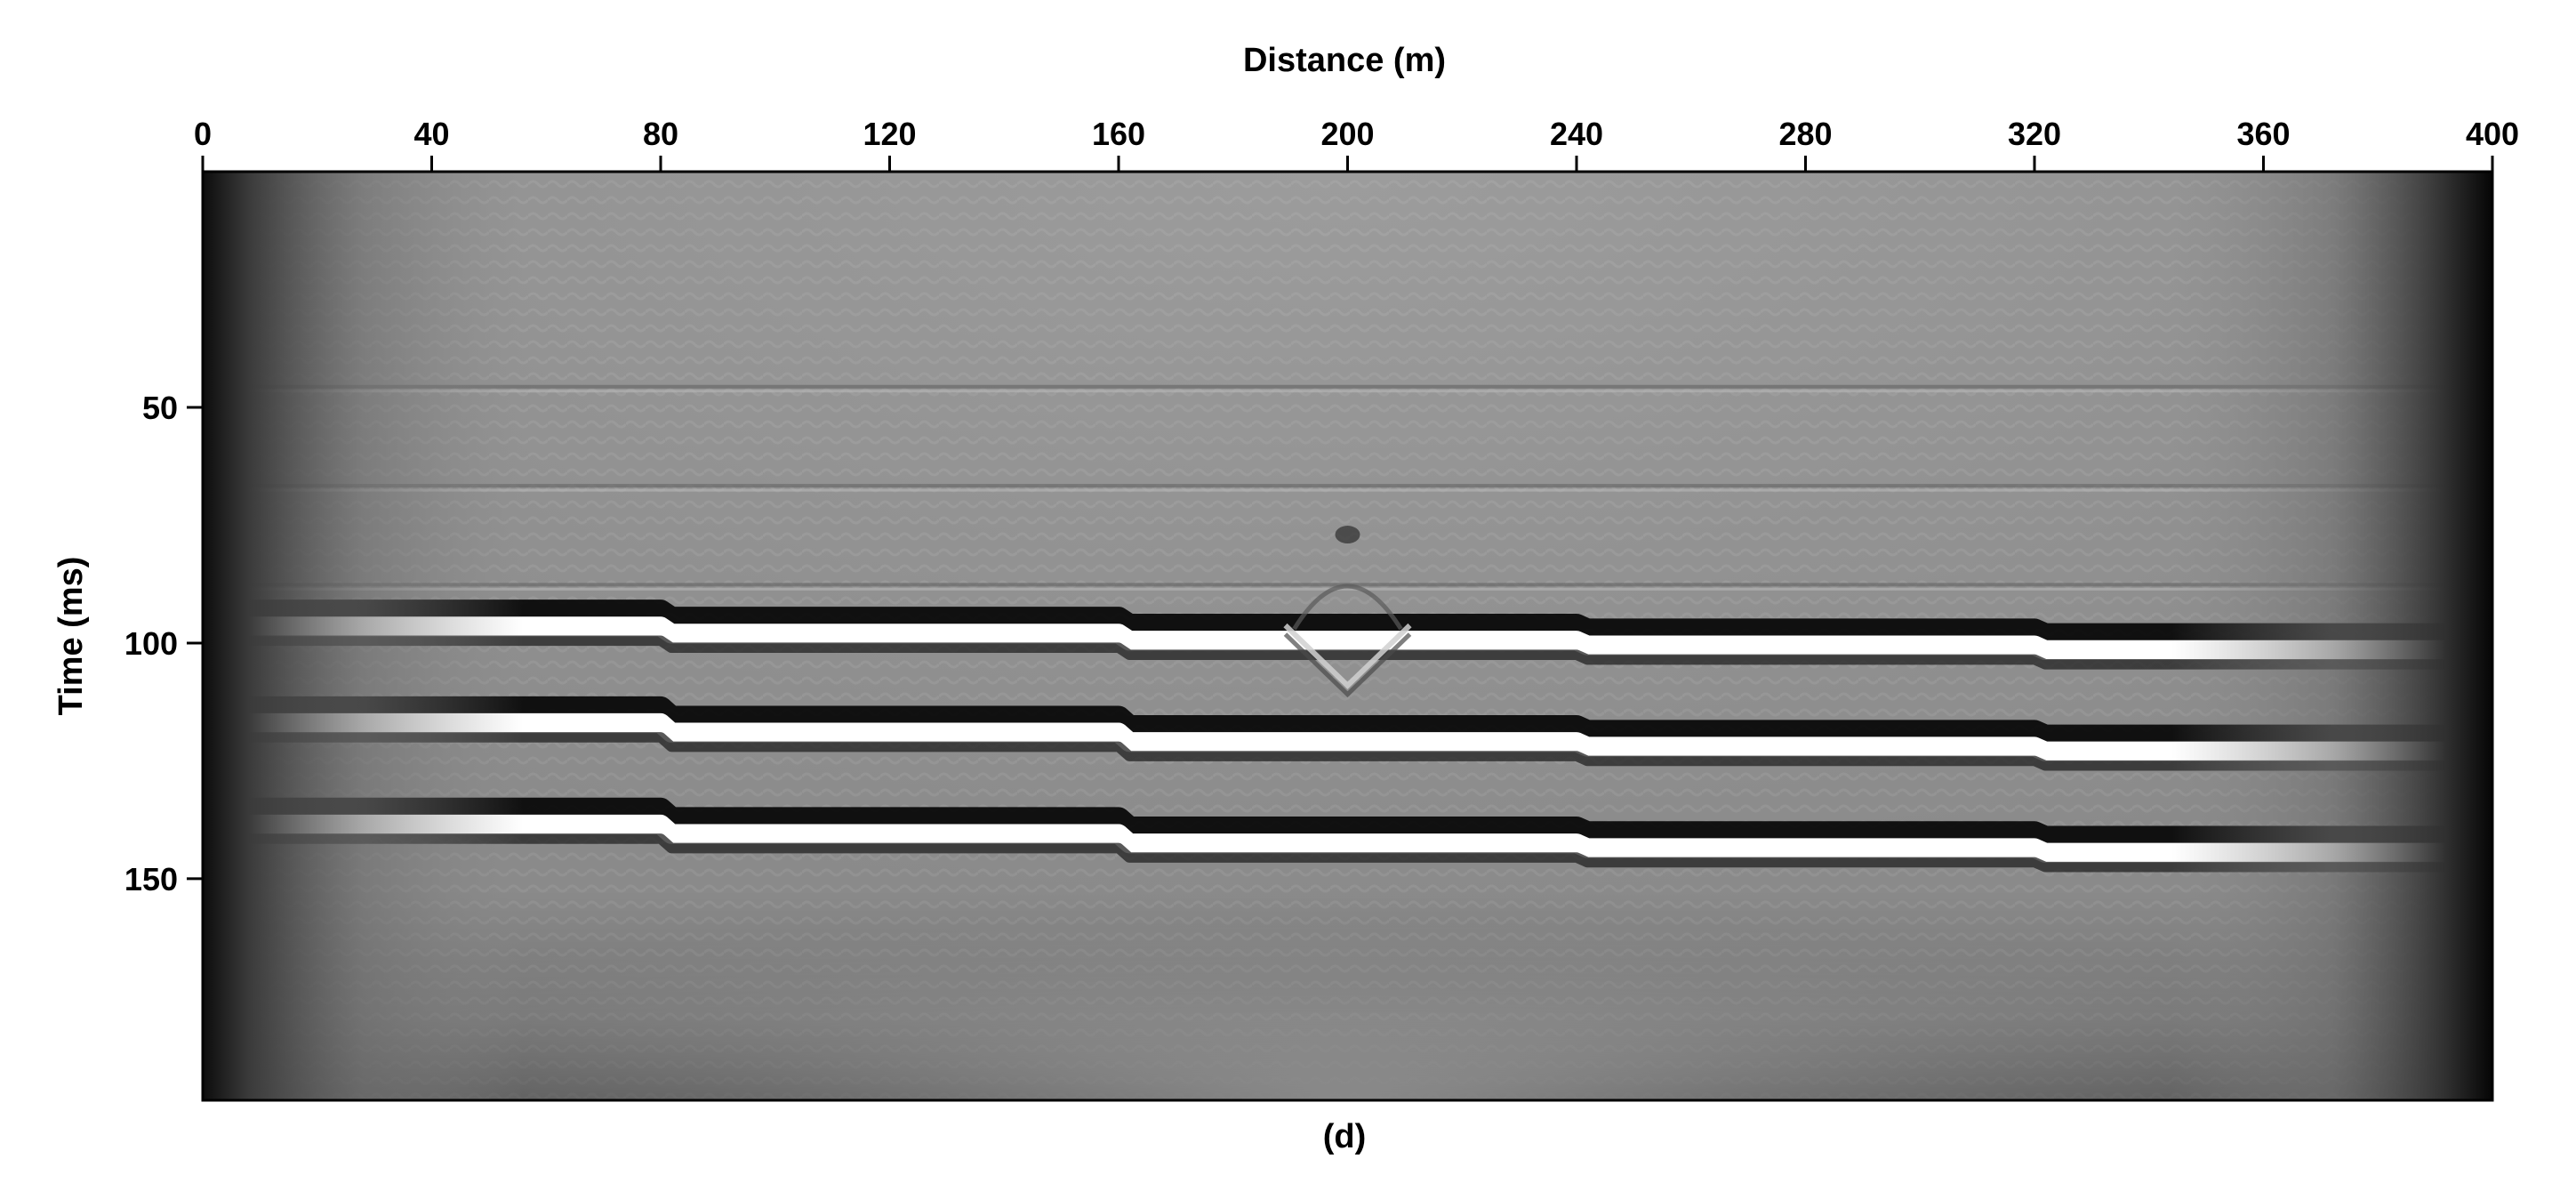 The height and width of the screenshot is (1199, 2576). Describe the element at coordinates (151, 879) in the screenshot. I see `y-tick-label-150: 150` at that location.